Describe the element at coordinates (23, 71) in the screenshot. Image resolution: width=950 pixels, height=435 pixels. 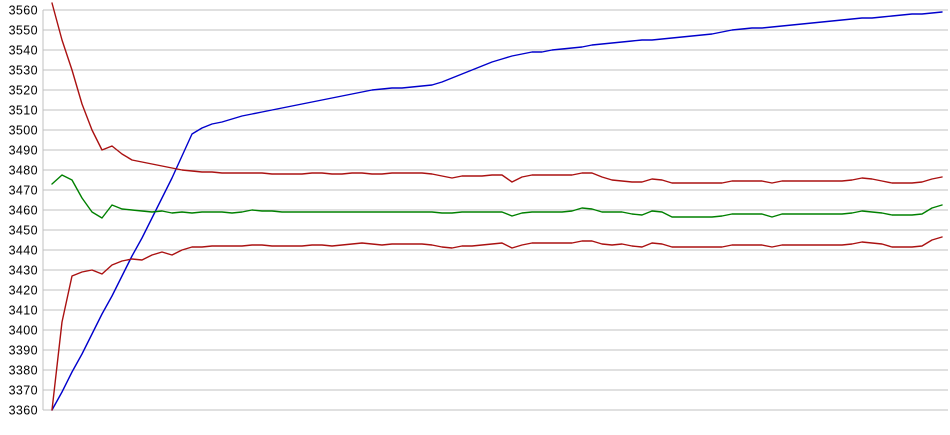
I see `y-axis-tick-label: 3530` at that location.